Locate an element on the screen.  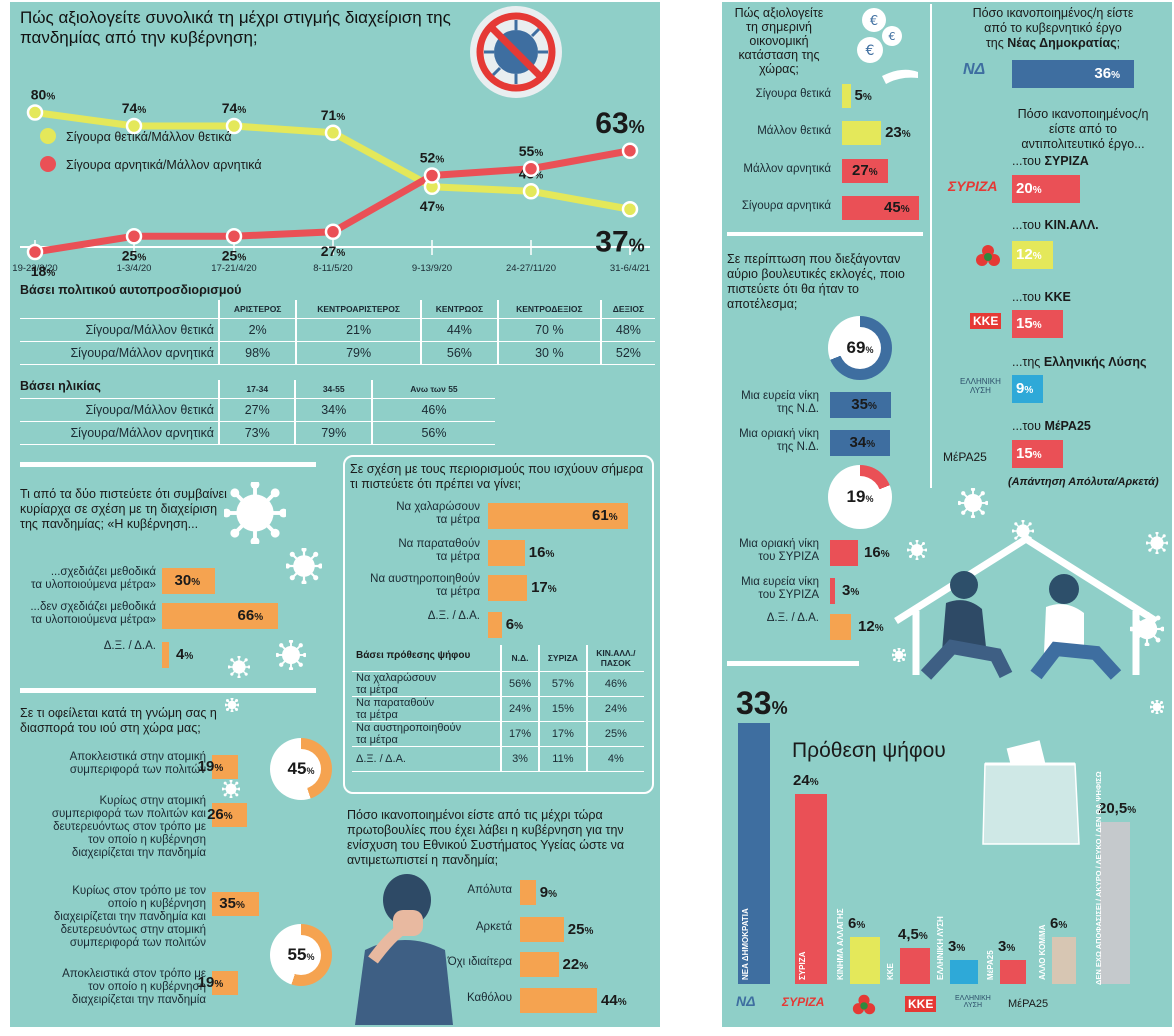
header-cell: ΚΕΝΤΡΟΑΡΙΣΤΕΡΟΣ is located at coordinates (358, 309).